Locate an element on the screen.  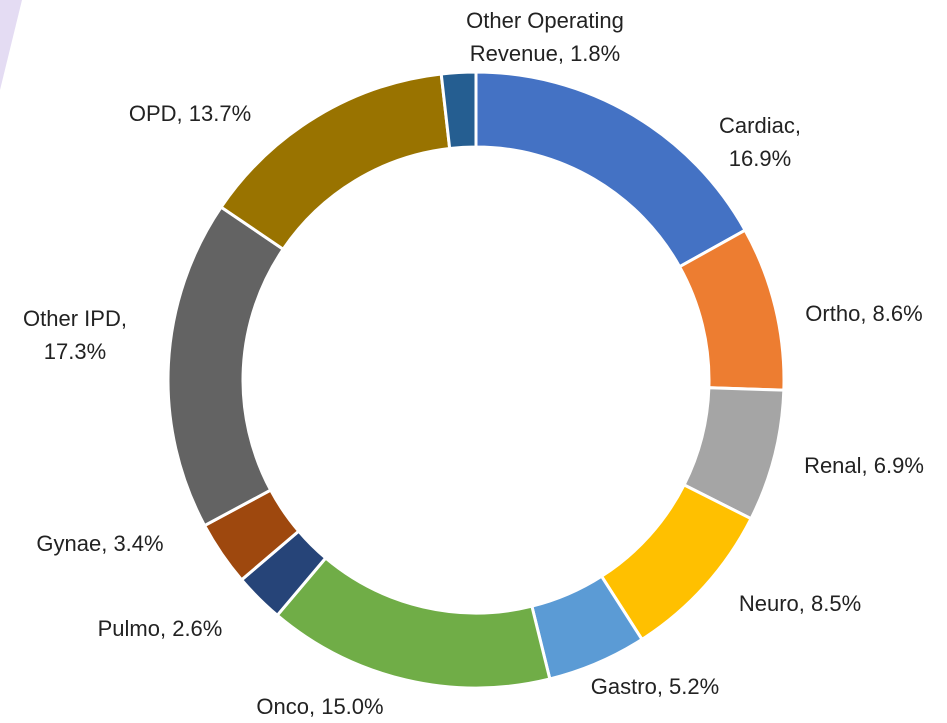
data-label: Gastro, 5.2% is located at coordinates (655, 686).